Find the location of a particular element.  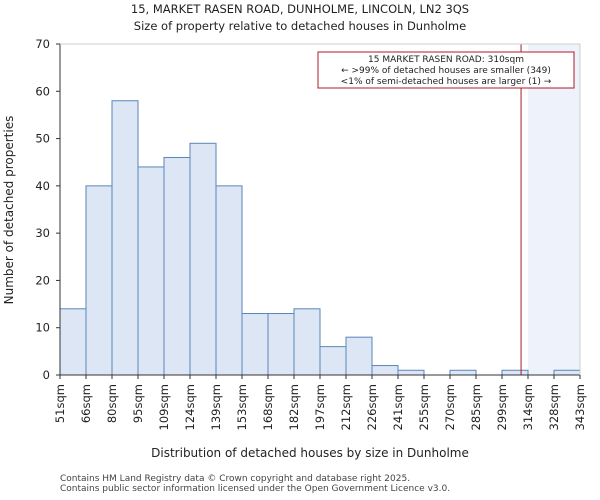

bar-328sqm is located at coordinates (567, 372).